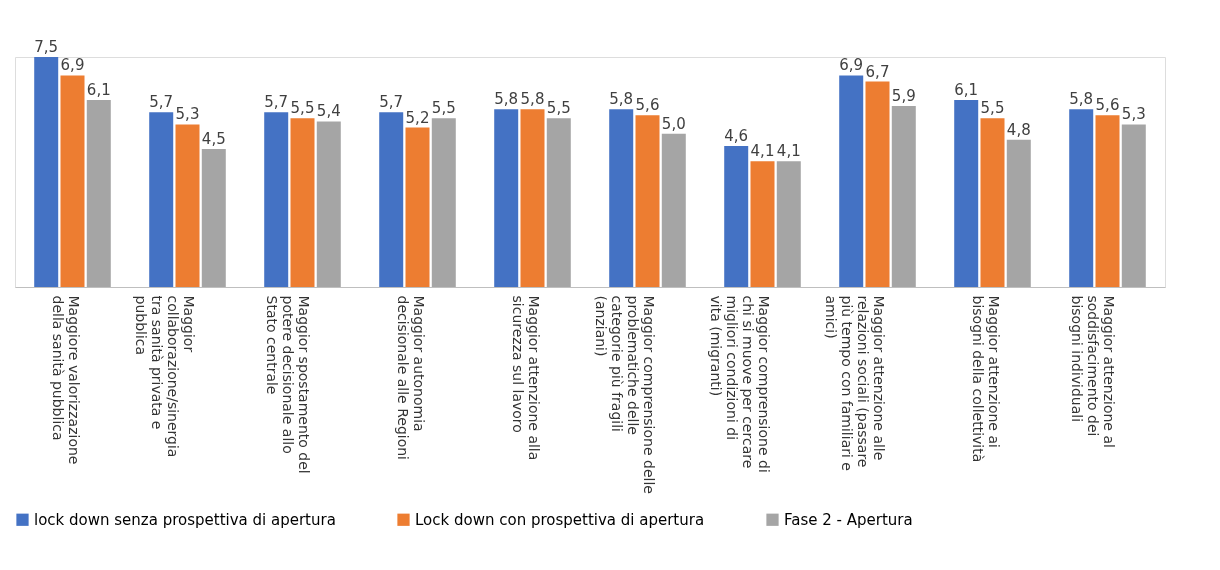 This screenshot has height=570, width=1220. Describe the element at coordinates (854, 383) in the screenshot. I see `x-tick-label: Maggior attenzione alle relazioni sociali (passare più tempo con familiari e amici)` at that location.